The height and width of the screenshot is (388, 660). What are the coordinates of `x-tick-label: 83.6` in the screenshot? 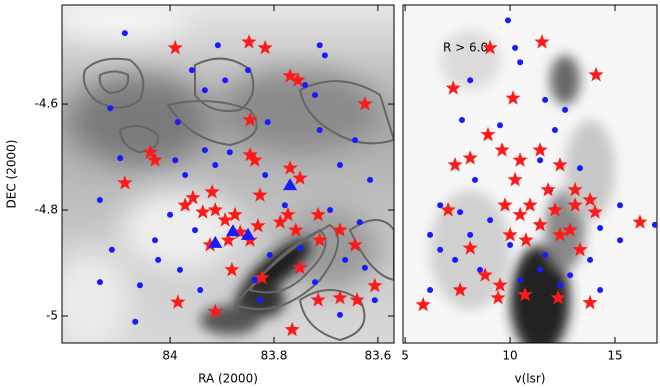 It's located at (378, 356).